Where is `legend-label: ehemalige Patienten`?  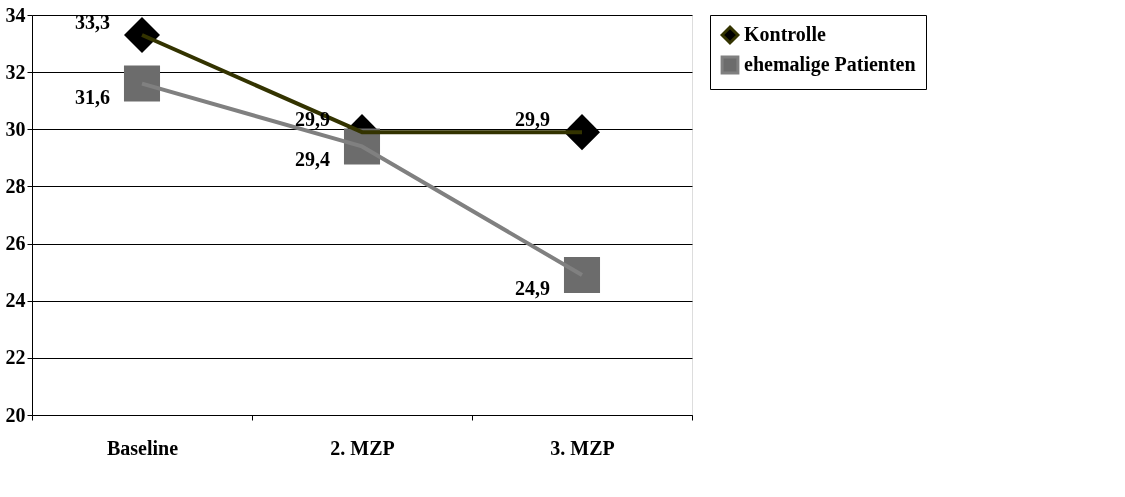 legend-label: ehemalige Patienten is located at coordinates (830, 64).